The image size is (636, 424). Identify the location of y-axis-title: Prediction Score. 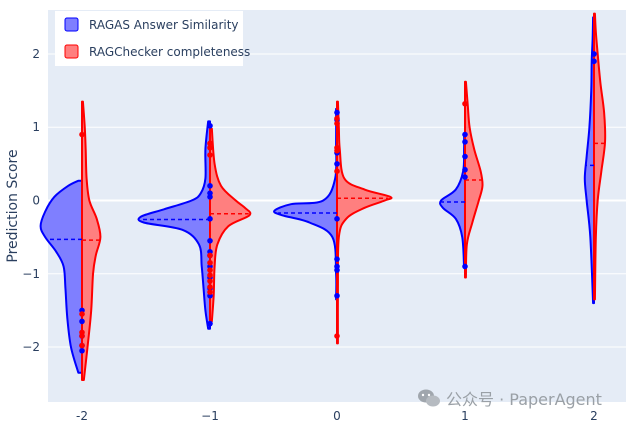
(13, 205).